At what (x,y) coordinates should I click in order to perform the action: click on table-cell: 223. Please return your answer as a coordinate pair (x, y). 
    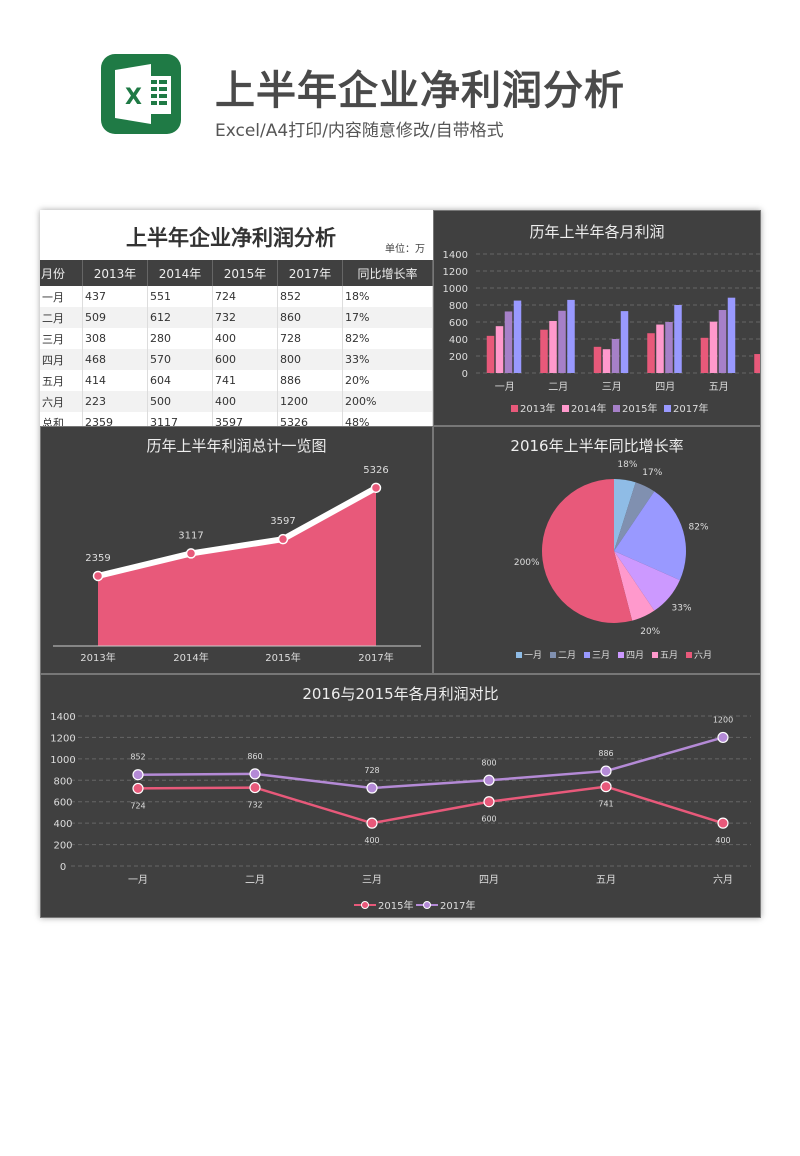
    Looking at the image, I should click on (115, 401).